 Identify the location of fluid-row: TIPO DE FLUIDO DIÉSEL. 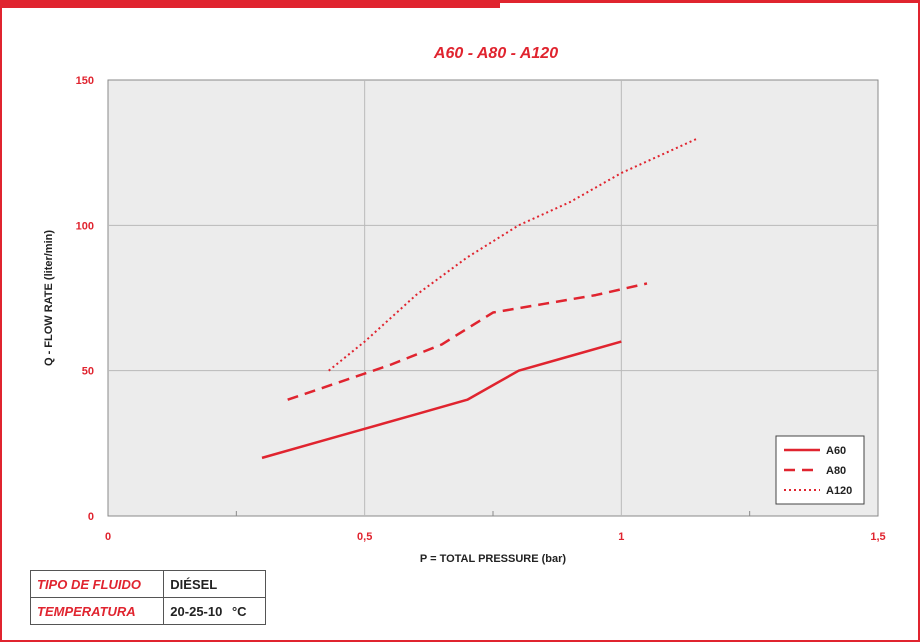
(147, 584).